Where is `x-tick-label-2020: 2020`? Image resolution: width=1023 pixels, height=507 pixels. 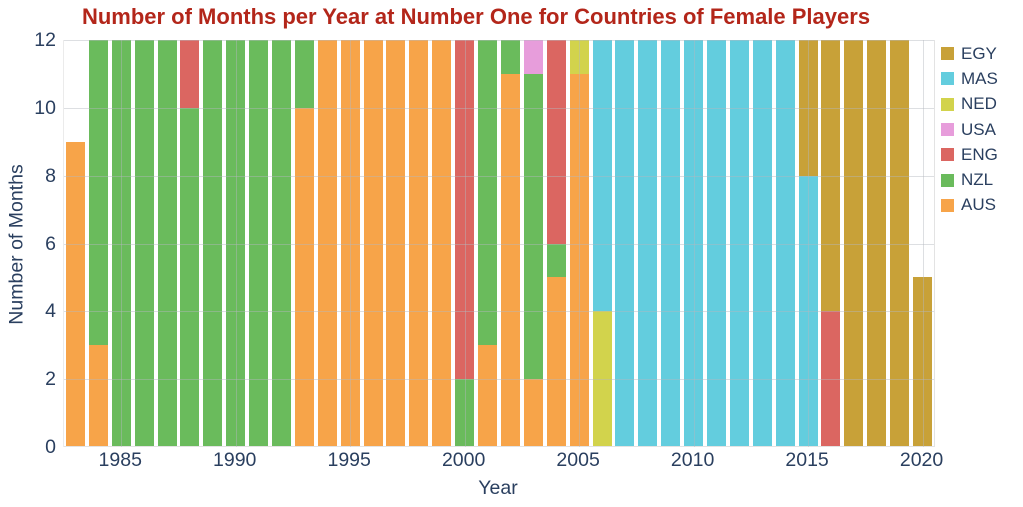
x-tick-label-2020: 2020 is located at coordinates (921, 460).